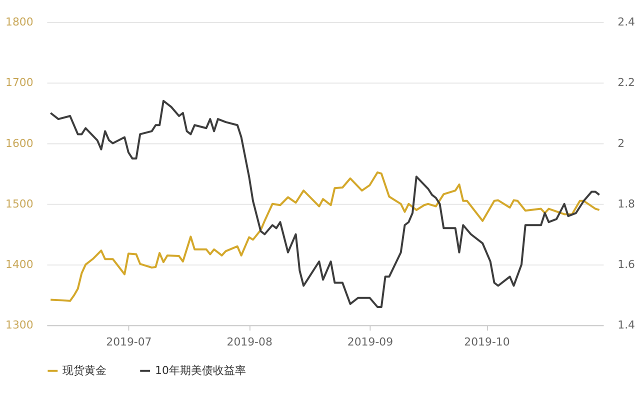 This screenshot has width=640, height=400. I want to click on y-tick-label: 1600, so click(19, 143).